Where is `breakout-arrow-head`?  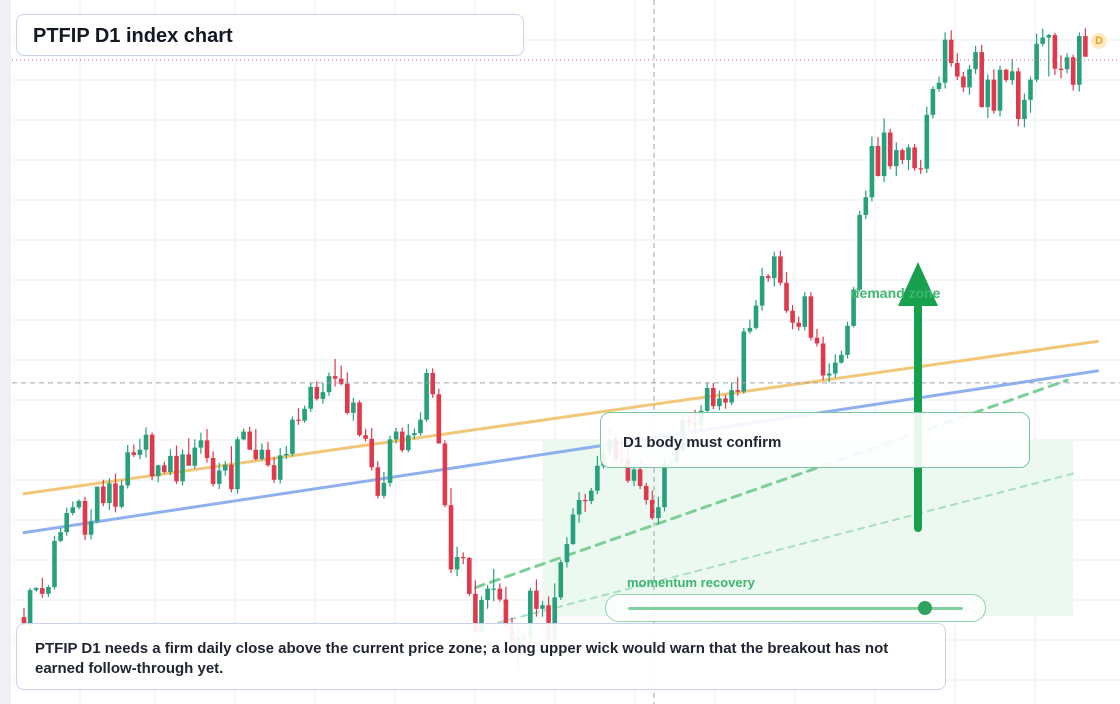 breakout-arrow-head is located at coordinates (918, 284).